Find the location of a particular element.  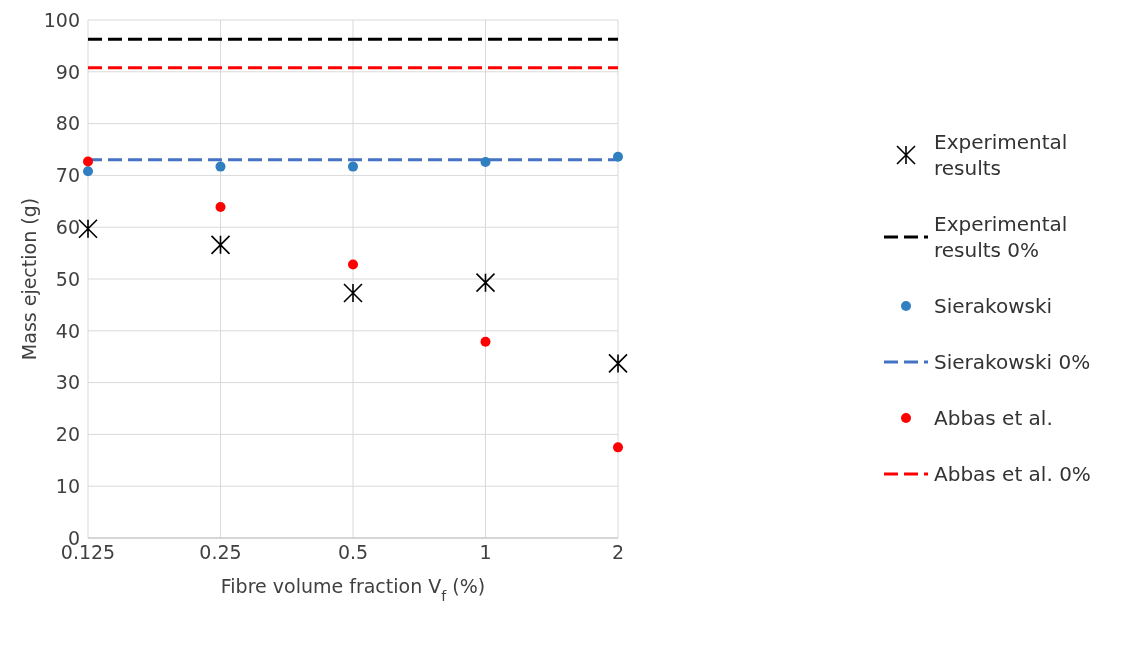

x-tick-label: 1 is located at coordinates (485, 552).